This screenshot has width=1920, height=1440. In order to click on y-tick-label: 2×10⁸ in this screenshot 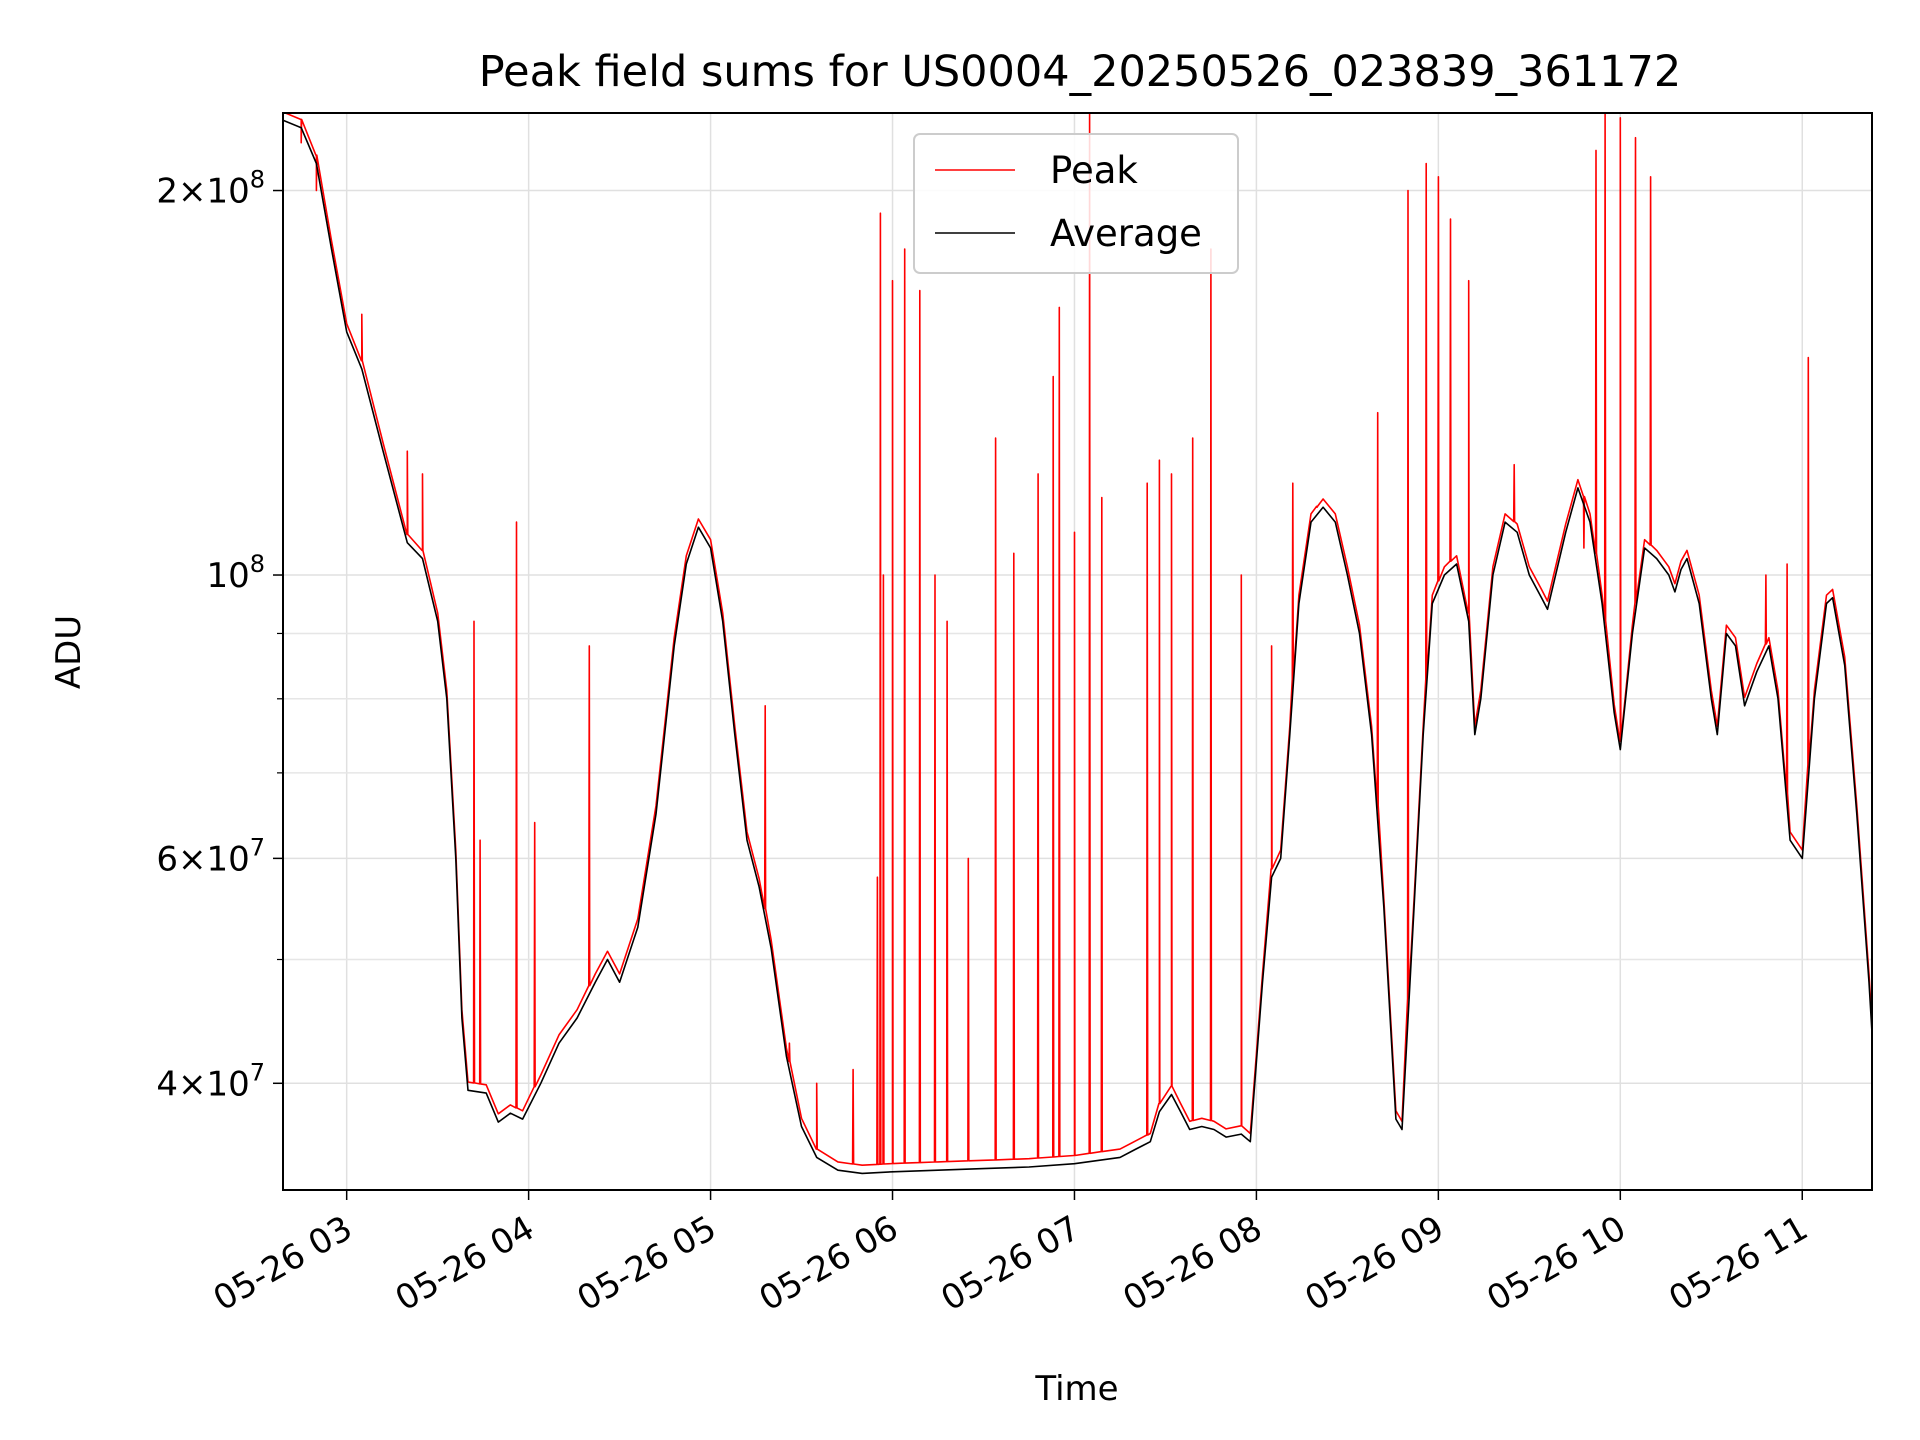, I will do `click(210, 189)`.